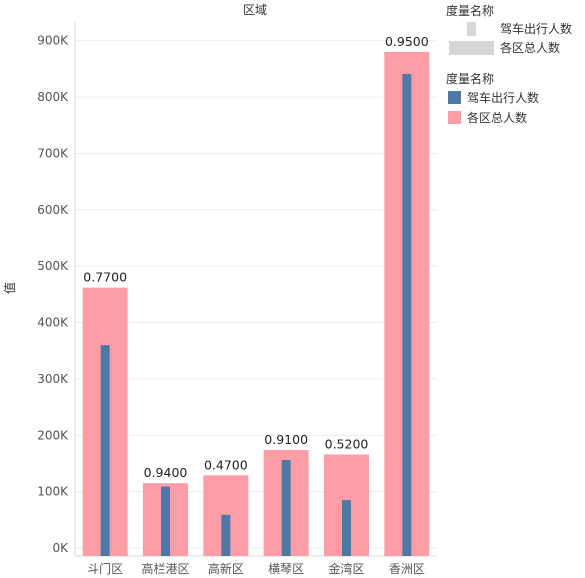 The width and height of the screenshot is (585, 578). I want to click on legend-color-heading: 度量名称, so click(470, 78).